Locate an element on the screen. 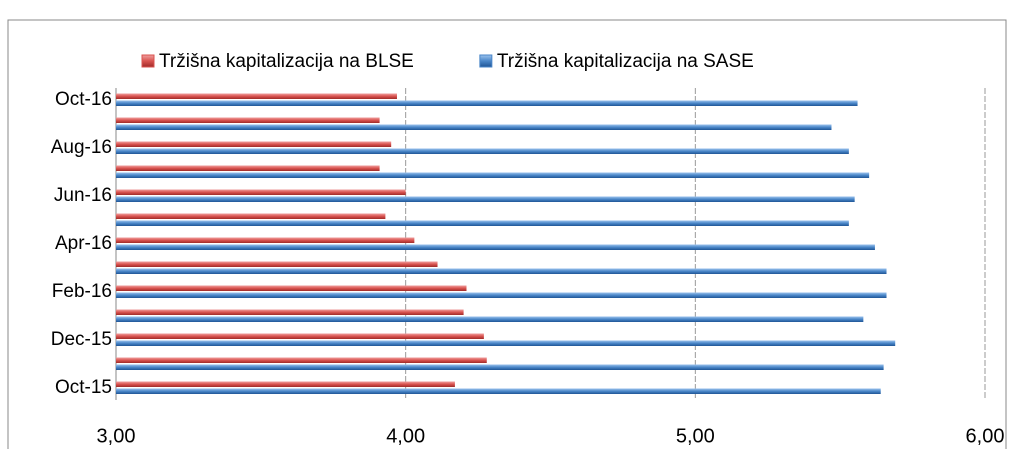 This screenshot has width=1014, height=449. legend-label: Tržišna kapitalizacija na SASE is located at coordinates (625, 61).